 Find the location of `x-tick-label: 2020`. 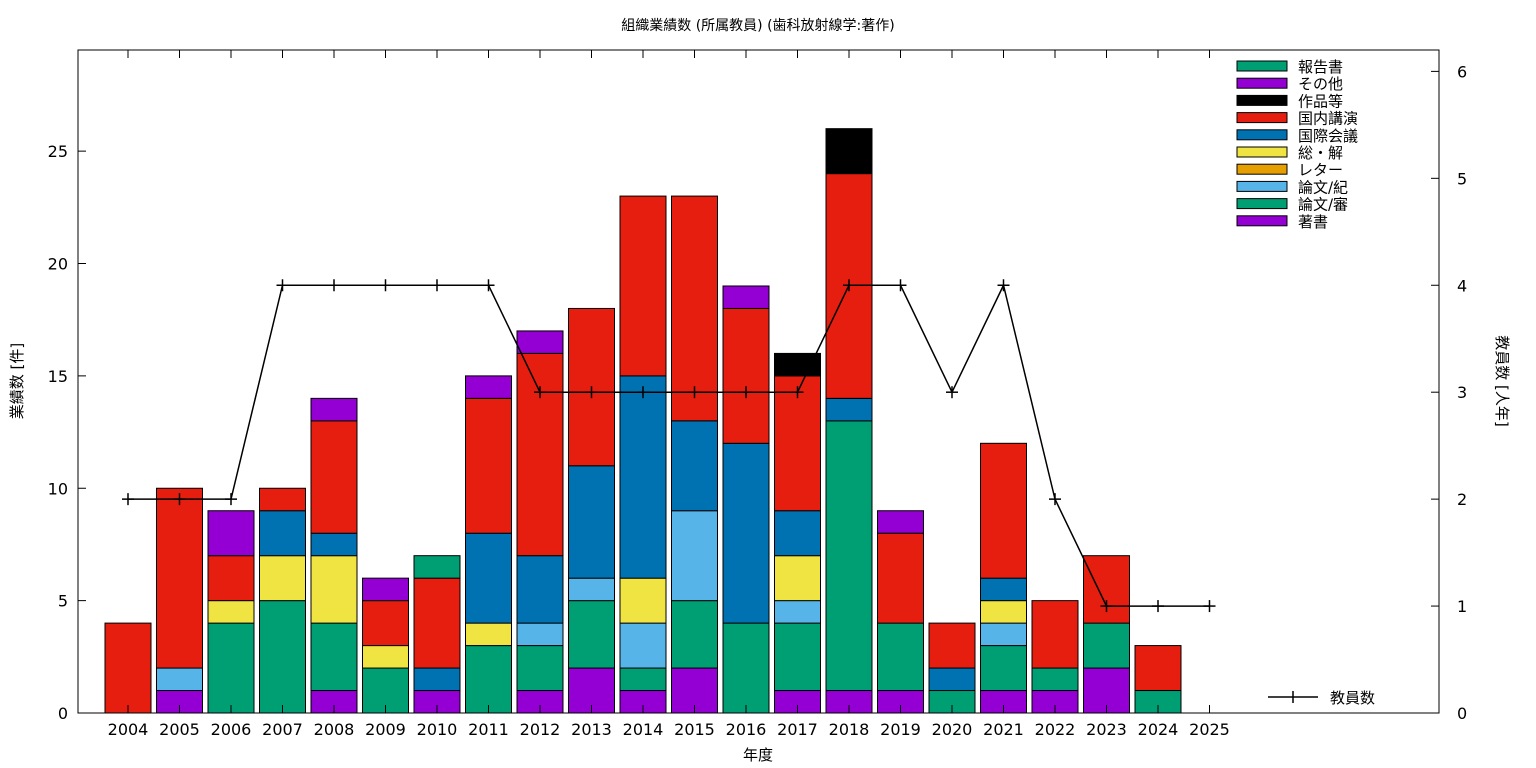

x-tick-label: 2020 is located at coordinates (952, 729).